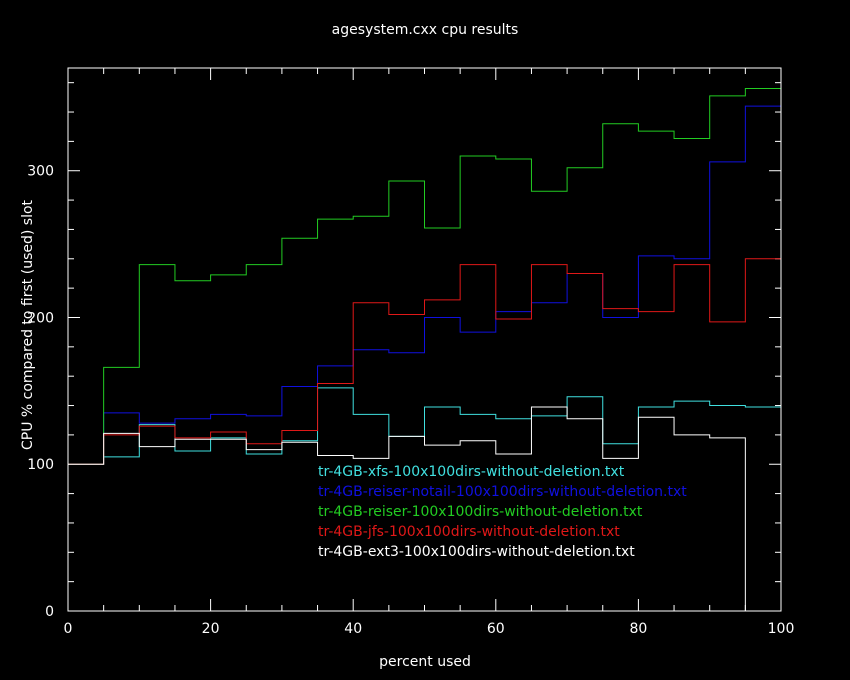 The image size is (850, 680). Describe the element at coordinates (638, 629) in the screenshot. I see `x-tick-label: 80` at that location.